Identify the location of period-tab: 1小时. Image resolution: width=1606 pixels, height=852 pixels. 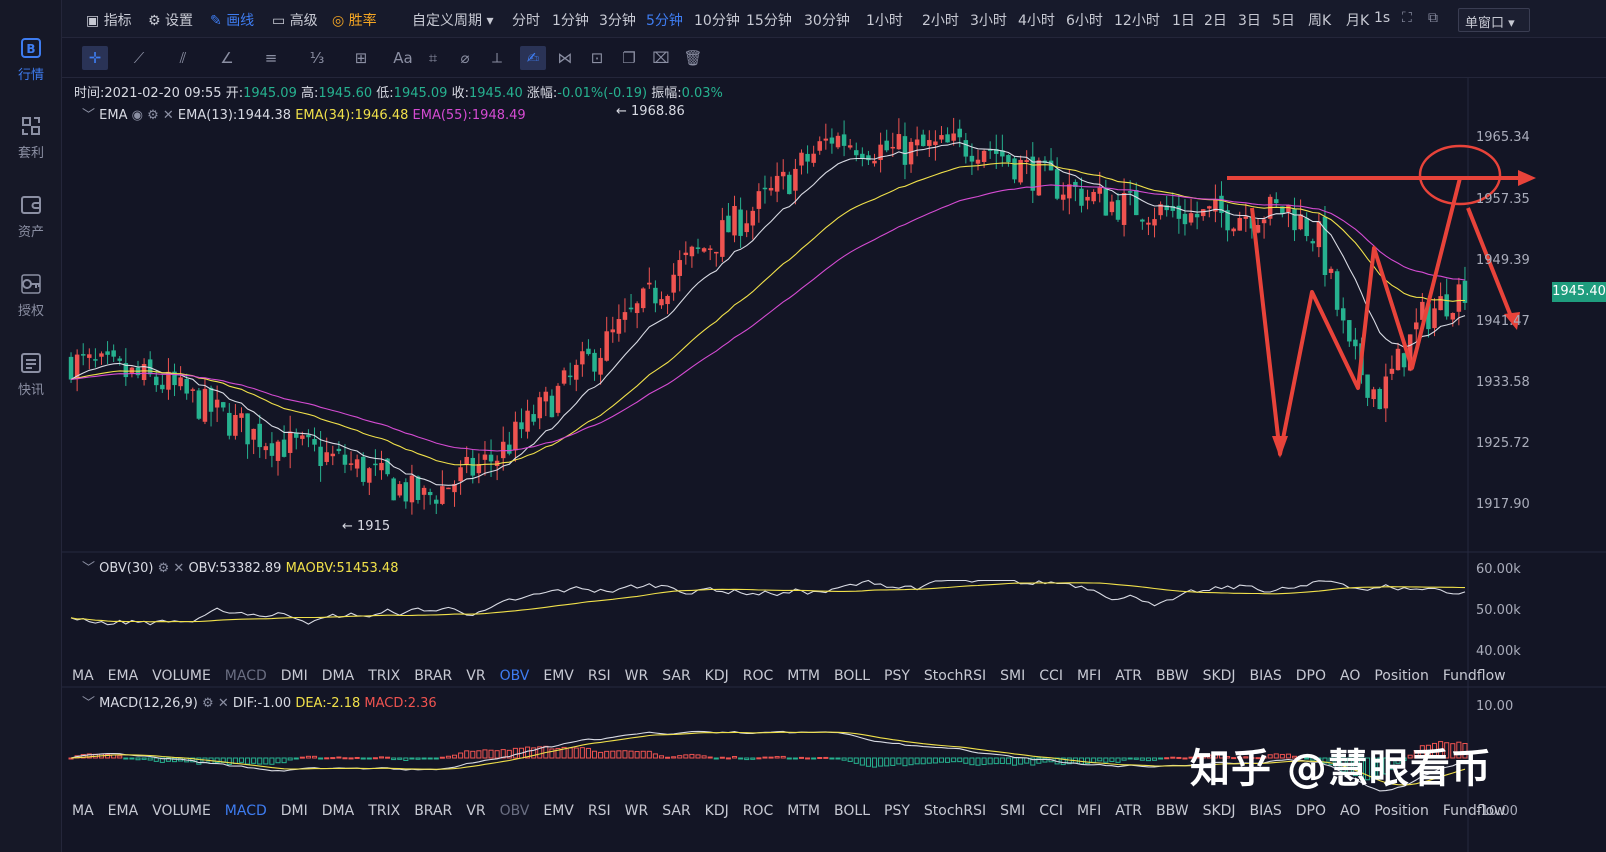
(884, 21).